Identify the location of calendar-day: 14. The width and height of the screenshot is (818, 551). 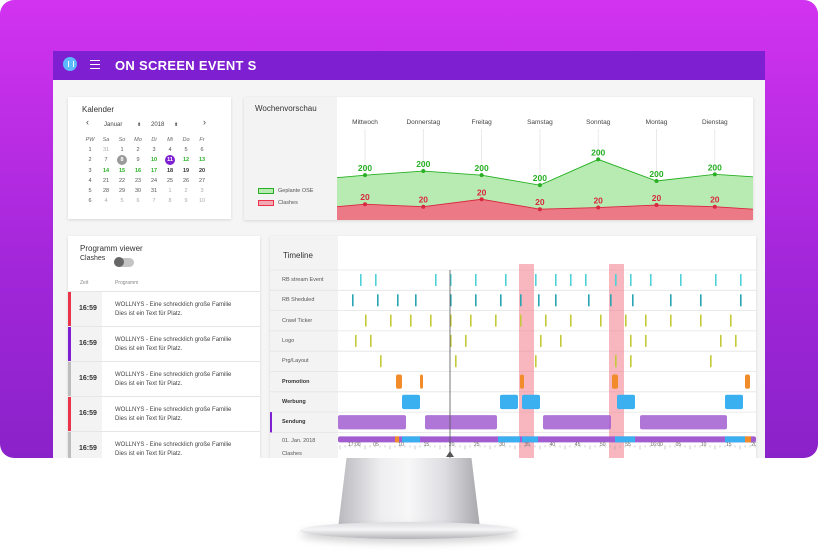
(106, 171).